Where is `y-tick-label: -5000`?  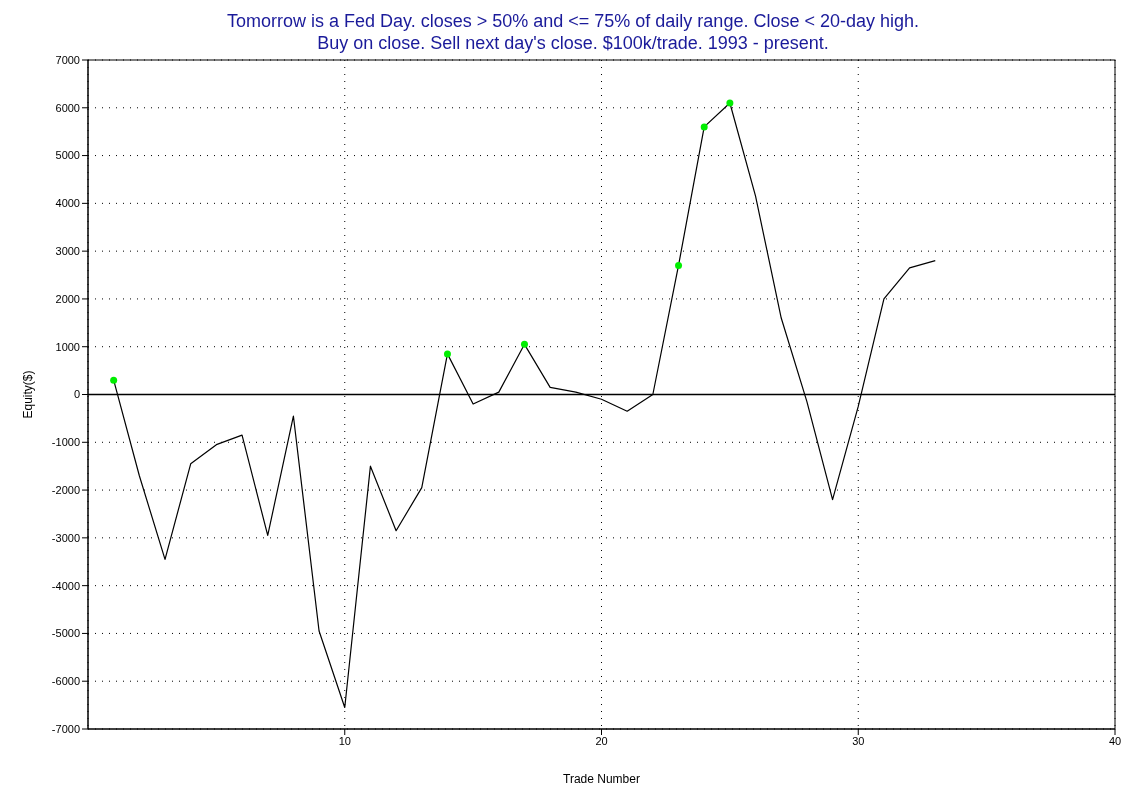
y-tick-label: -5000 is located at coordinates (65, 633).